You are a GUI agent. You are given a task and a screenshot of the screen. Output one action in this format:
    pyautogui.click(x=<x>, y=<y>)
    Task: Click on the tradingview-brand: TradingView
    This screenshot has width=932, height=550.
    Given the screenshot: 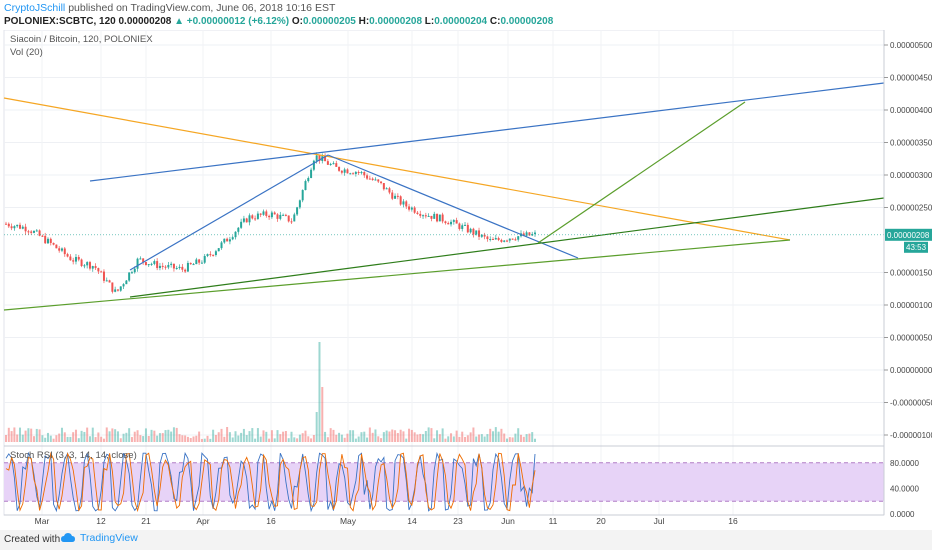 What is the action you would take?
    pyautogui.click(x=99, y=538)
    